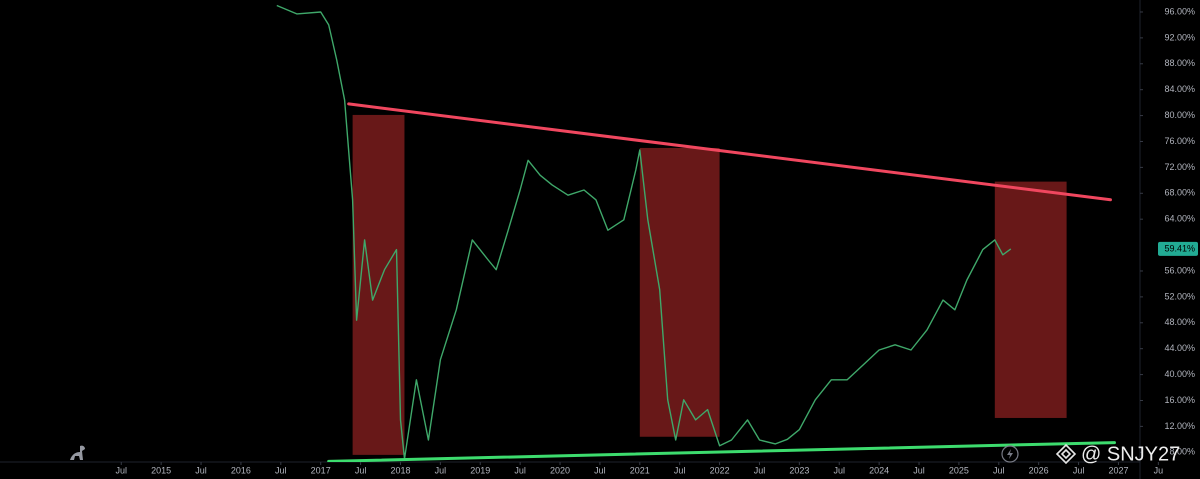 Image resolution: width=1200 pixels, height=479 pixels. Describe the element at coordinates (480, 470) in the screenshot. I see `x-tick-label: 2019` at that location.